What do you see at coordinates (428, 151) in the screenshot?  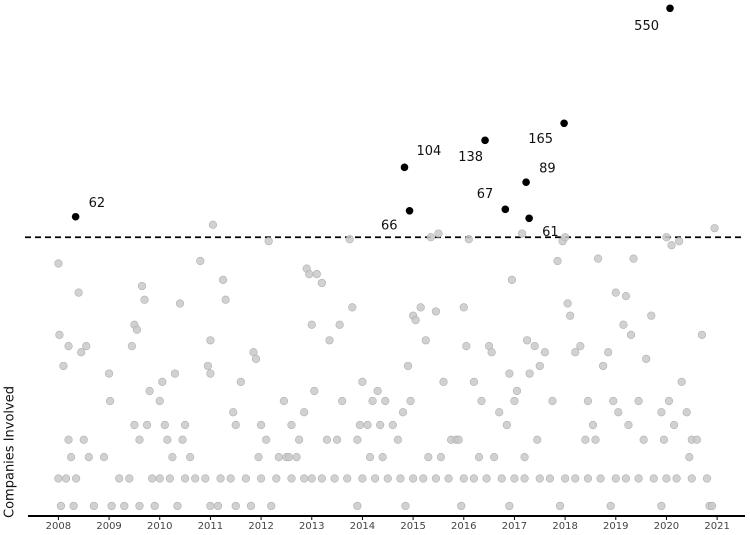 I see `value-label: 104` at bounding box center [428, 151].